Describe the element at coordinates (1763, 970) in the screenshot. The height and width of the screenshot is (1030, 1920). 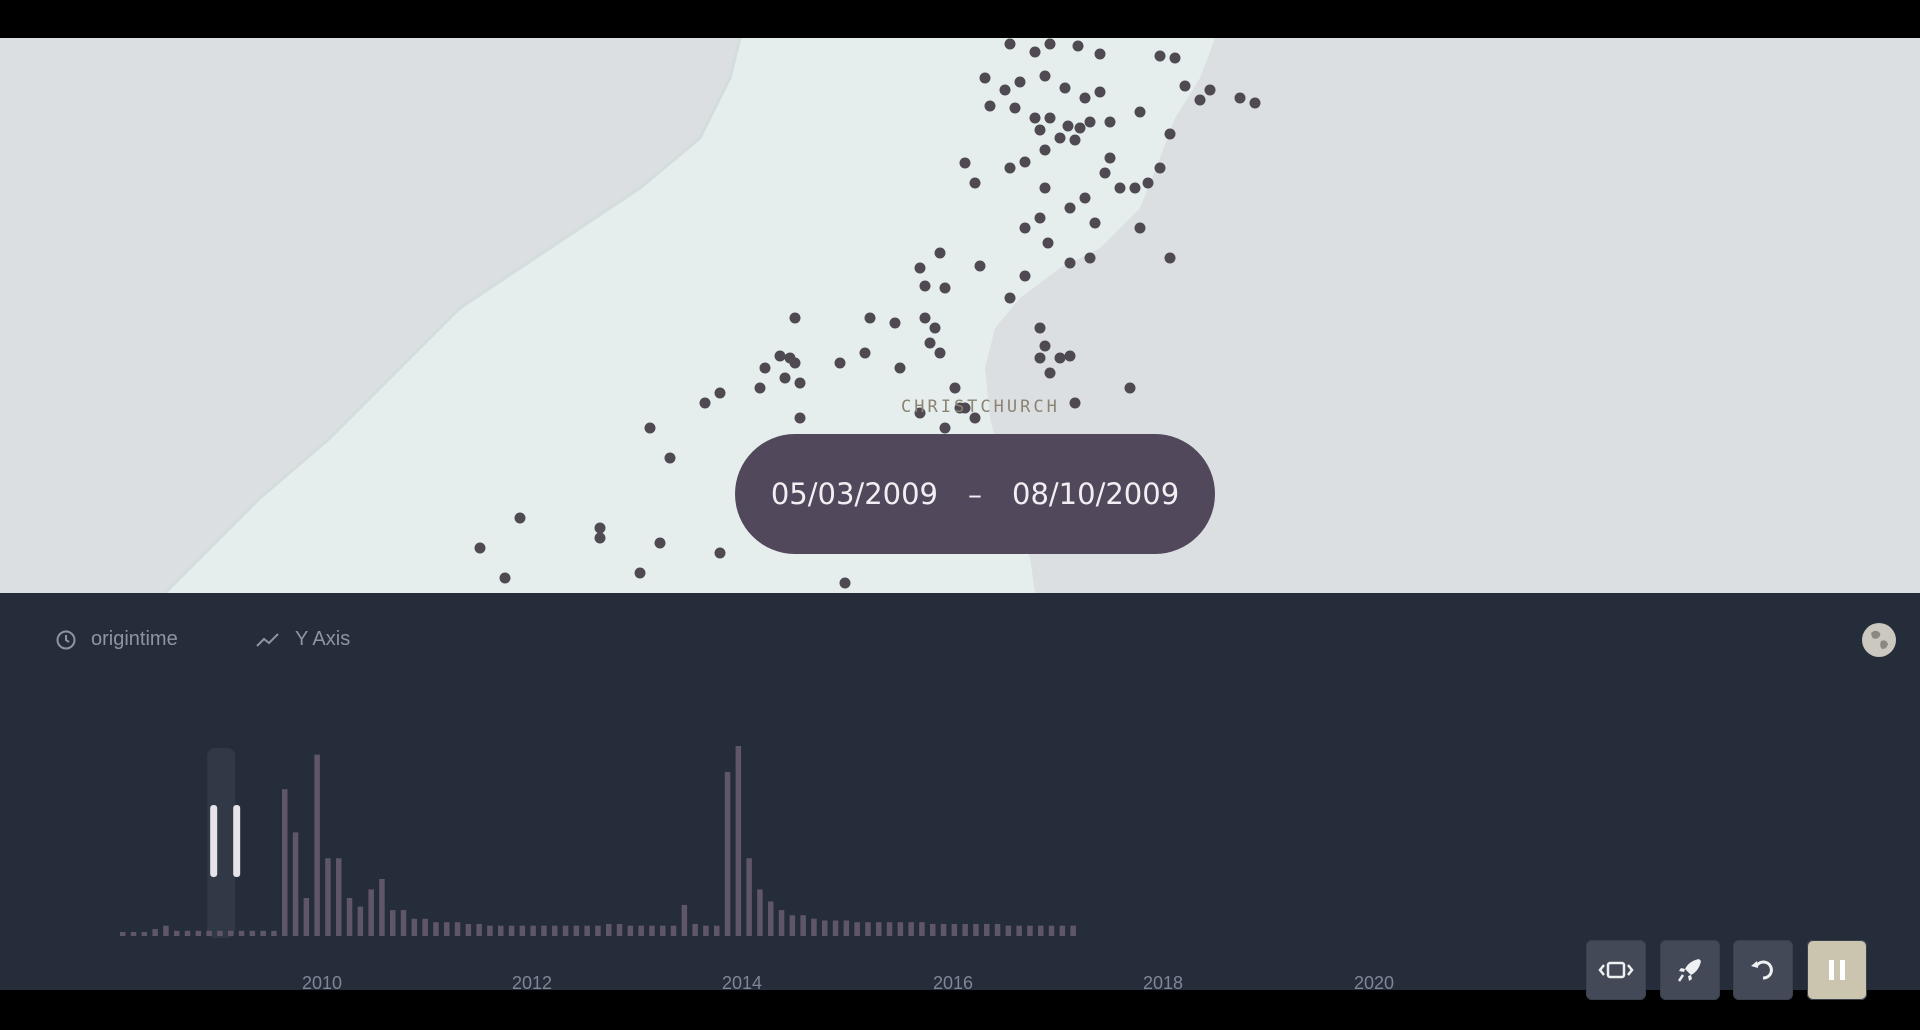
I see `reset-button` at that location.